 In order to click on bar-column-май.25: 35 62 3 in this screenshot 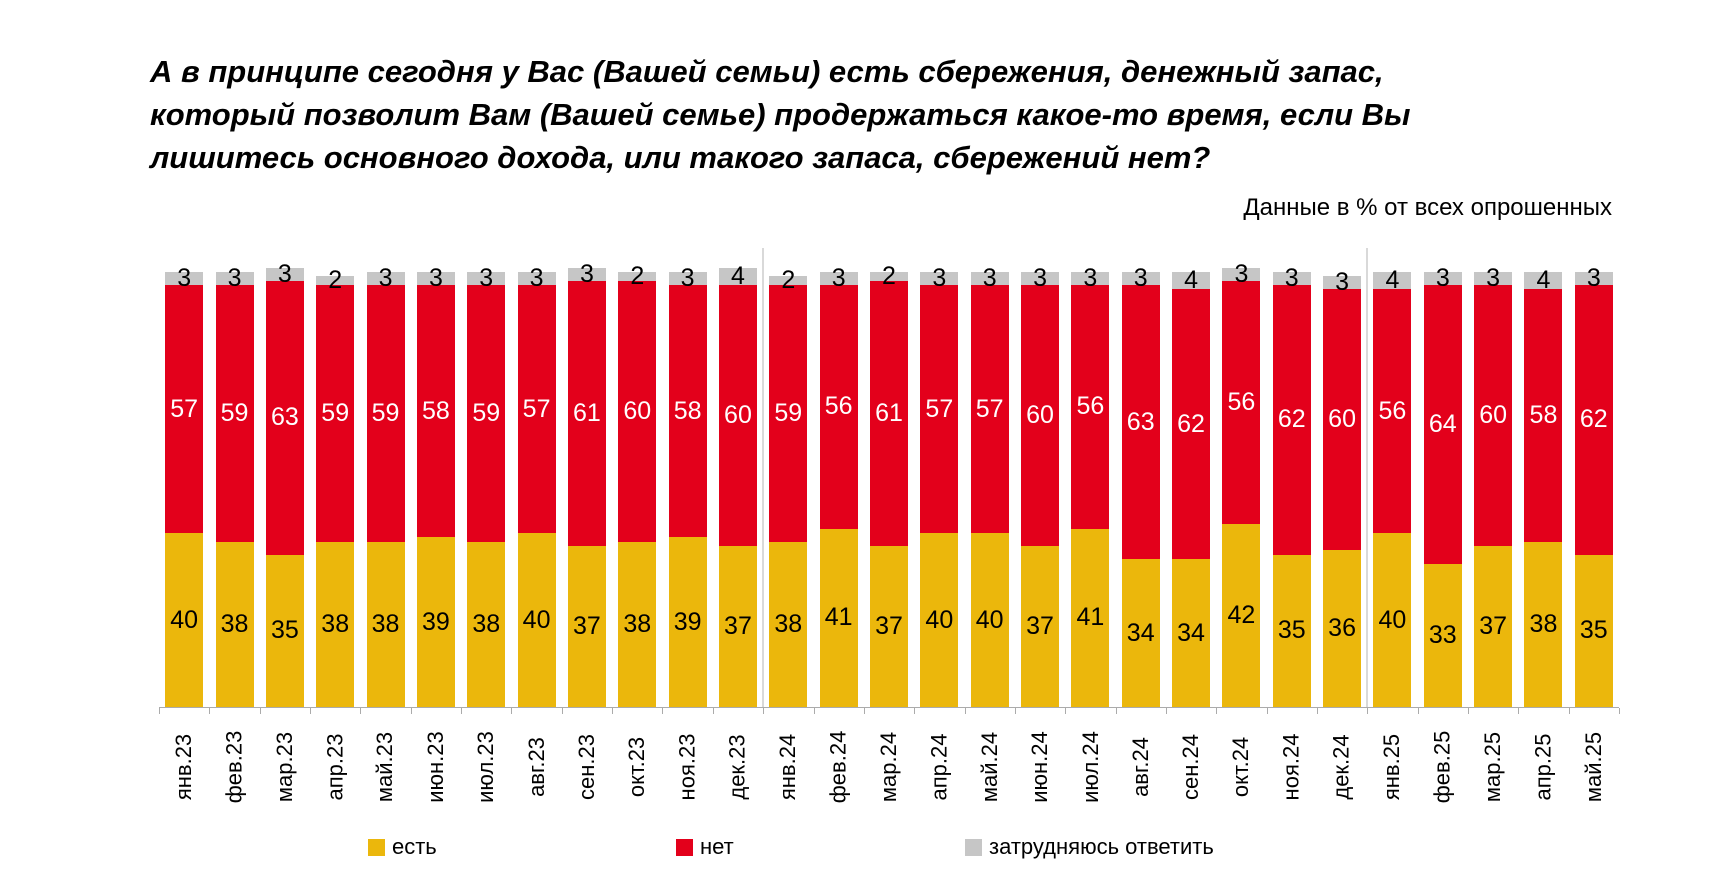, I will do `click(1594, 486)`.